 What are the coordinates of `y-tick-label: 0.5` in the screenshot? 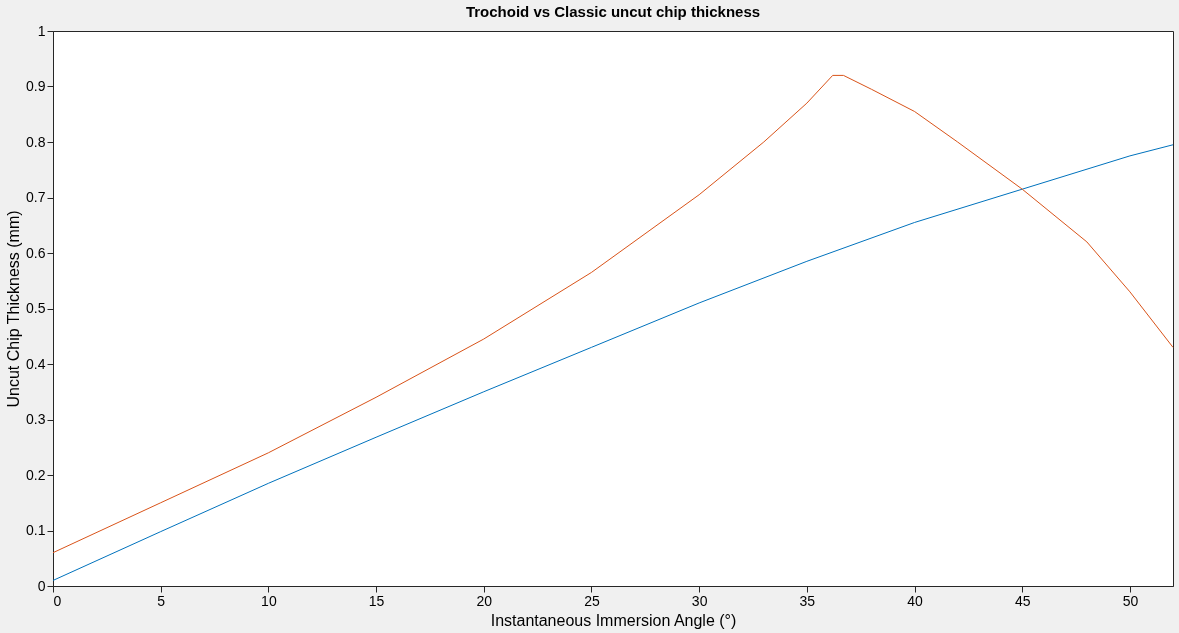 It's located at (36, 308).